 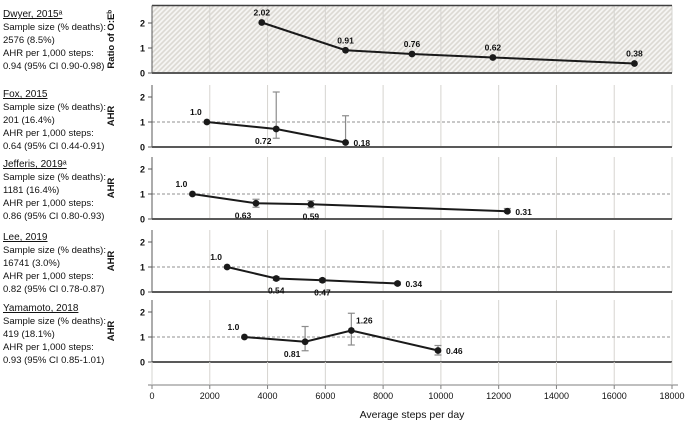 What do you see at coordinates (41, 308) in the screenshot?
I see `study-name: Yamamoto, 2018` at bounding box center [41, 308].